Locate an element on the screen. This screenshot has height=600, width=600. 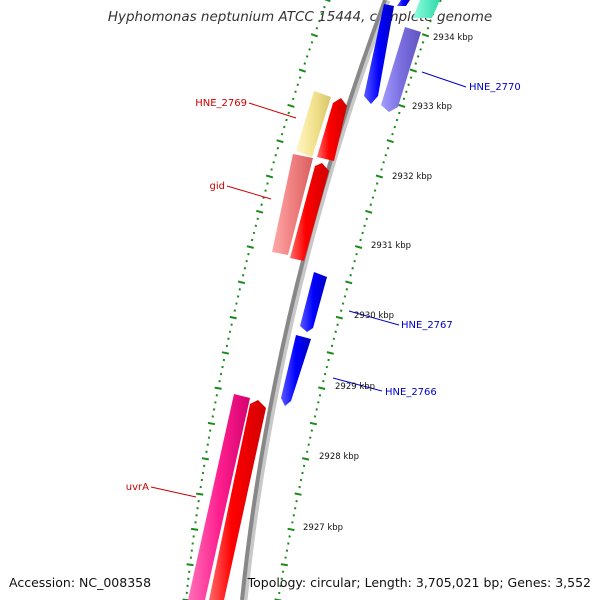
tick-label-2933: 2933 kbp is located at coordinates (432, 107).